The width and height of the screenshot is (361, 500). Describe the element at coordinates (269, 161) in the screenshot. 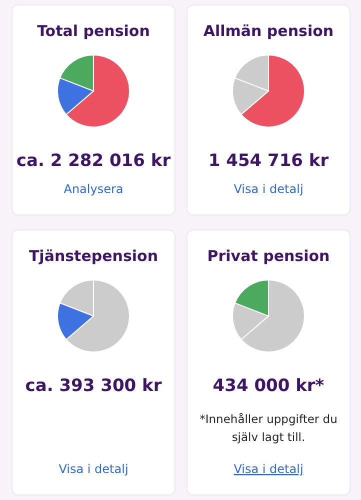

I see `text: 1 454 716 kr` at that location.